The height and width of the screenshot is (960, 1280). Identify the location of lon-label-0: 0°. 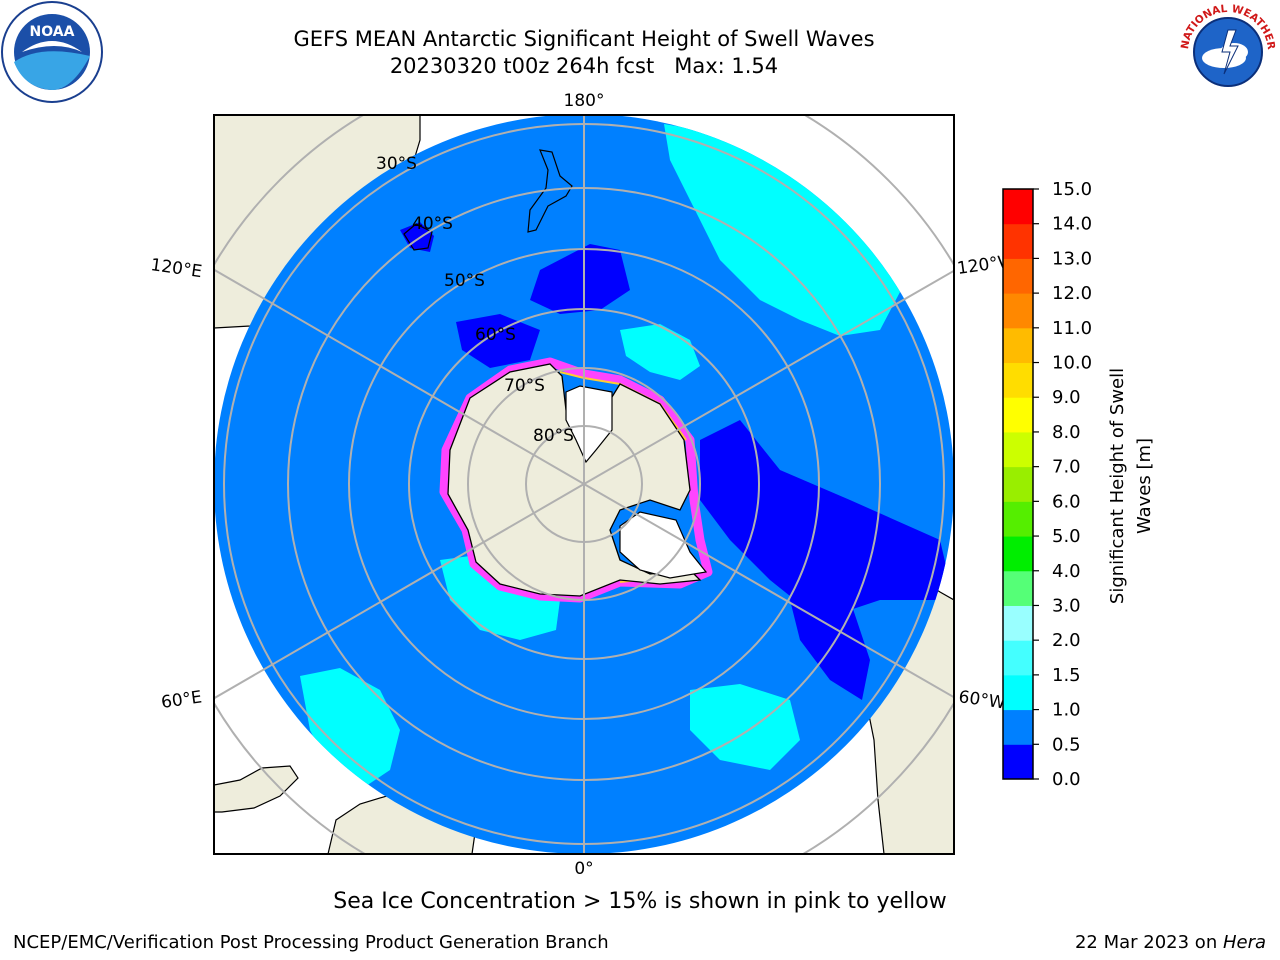
(583, 869).